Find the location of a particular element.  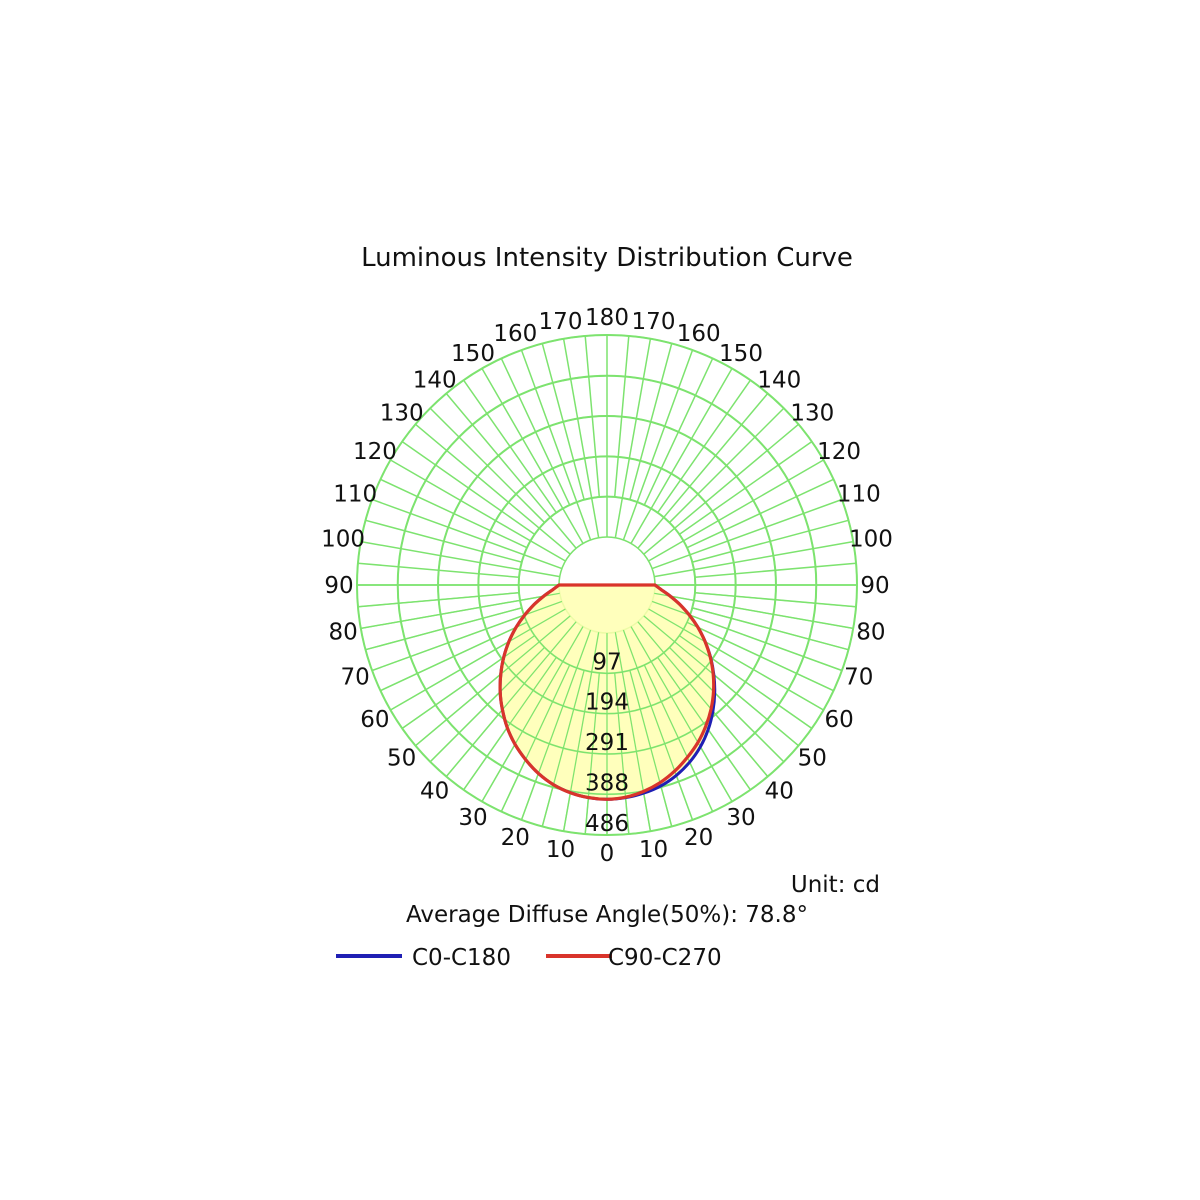

ring-value-label: 291 is located at coordinates (607, 743).